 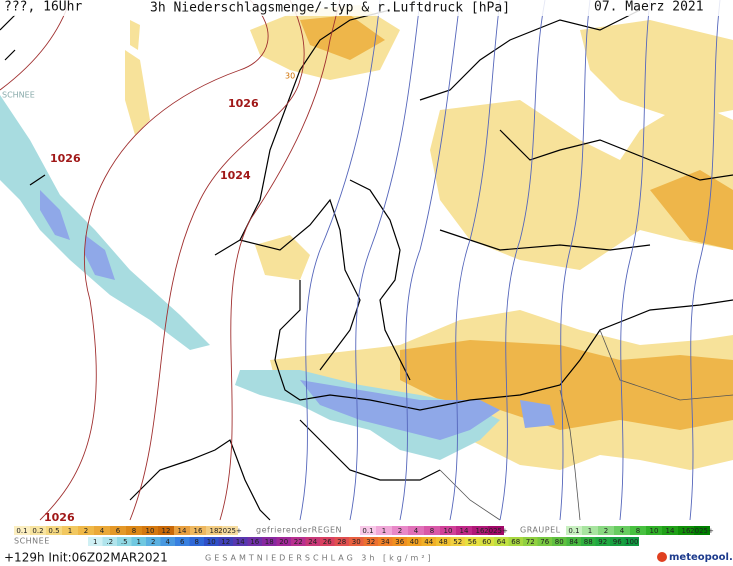 I want to click on legend-label: SCHNEE, so click(x=32, y=541).